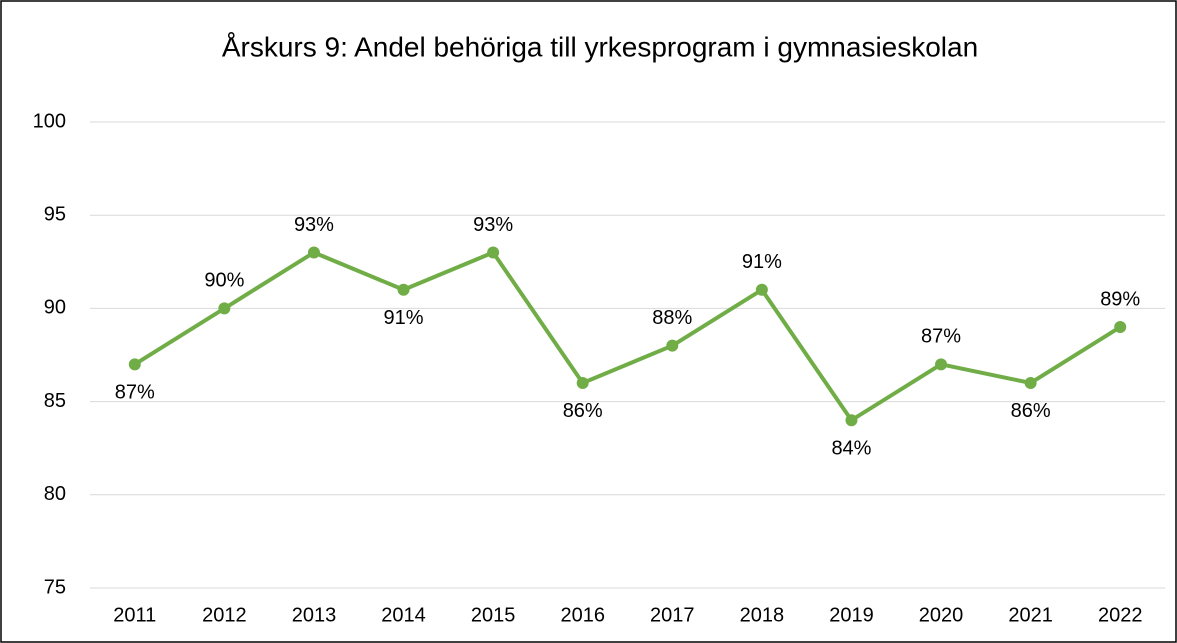  I want to click on y-tick-label: 85, so click(55, 401).